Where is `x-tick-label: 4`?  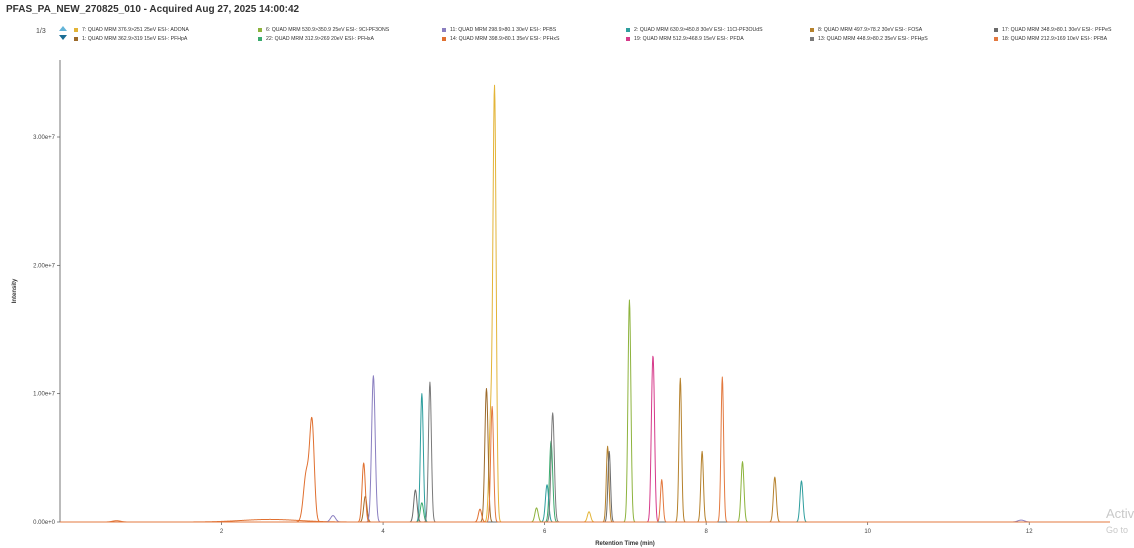 x-tick-label: 4 is located at coordinates (383, 532).